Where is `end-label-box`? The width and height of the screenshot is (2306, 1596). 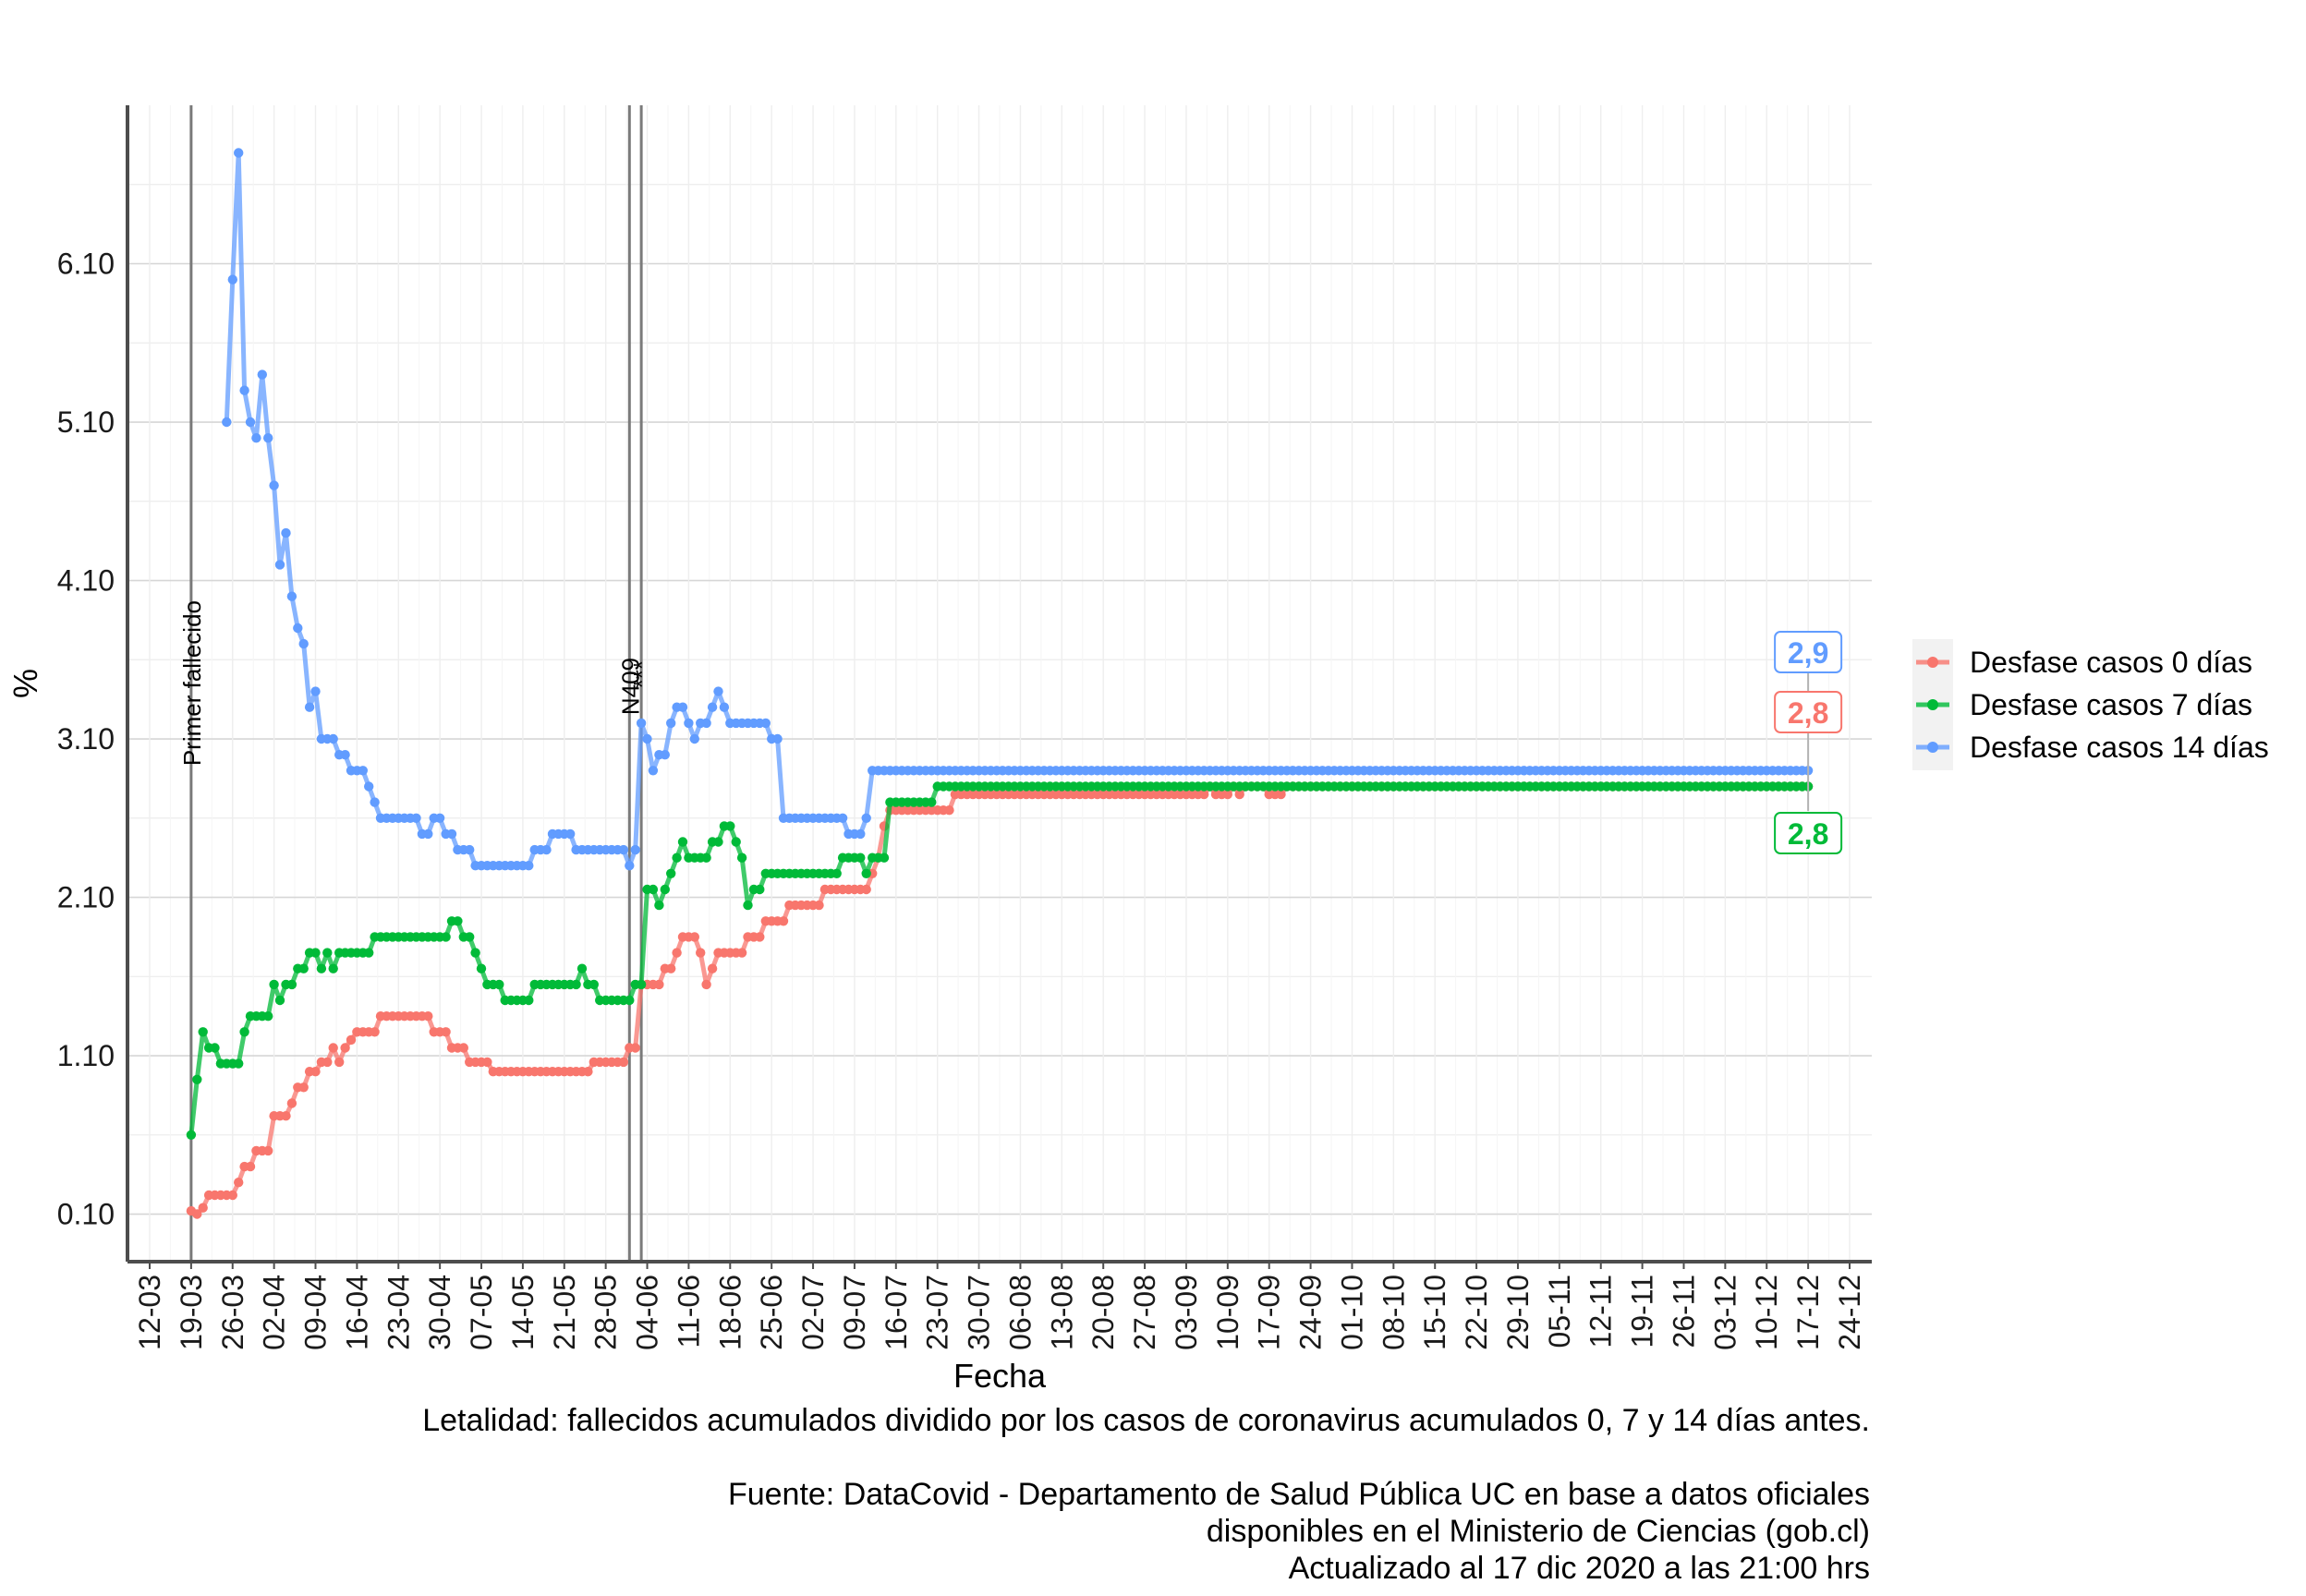
end-label-box is located at coordinates (1808, 833).